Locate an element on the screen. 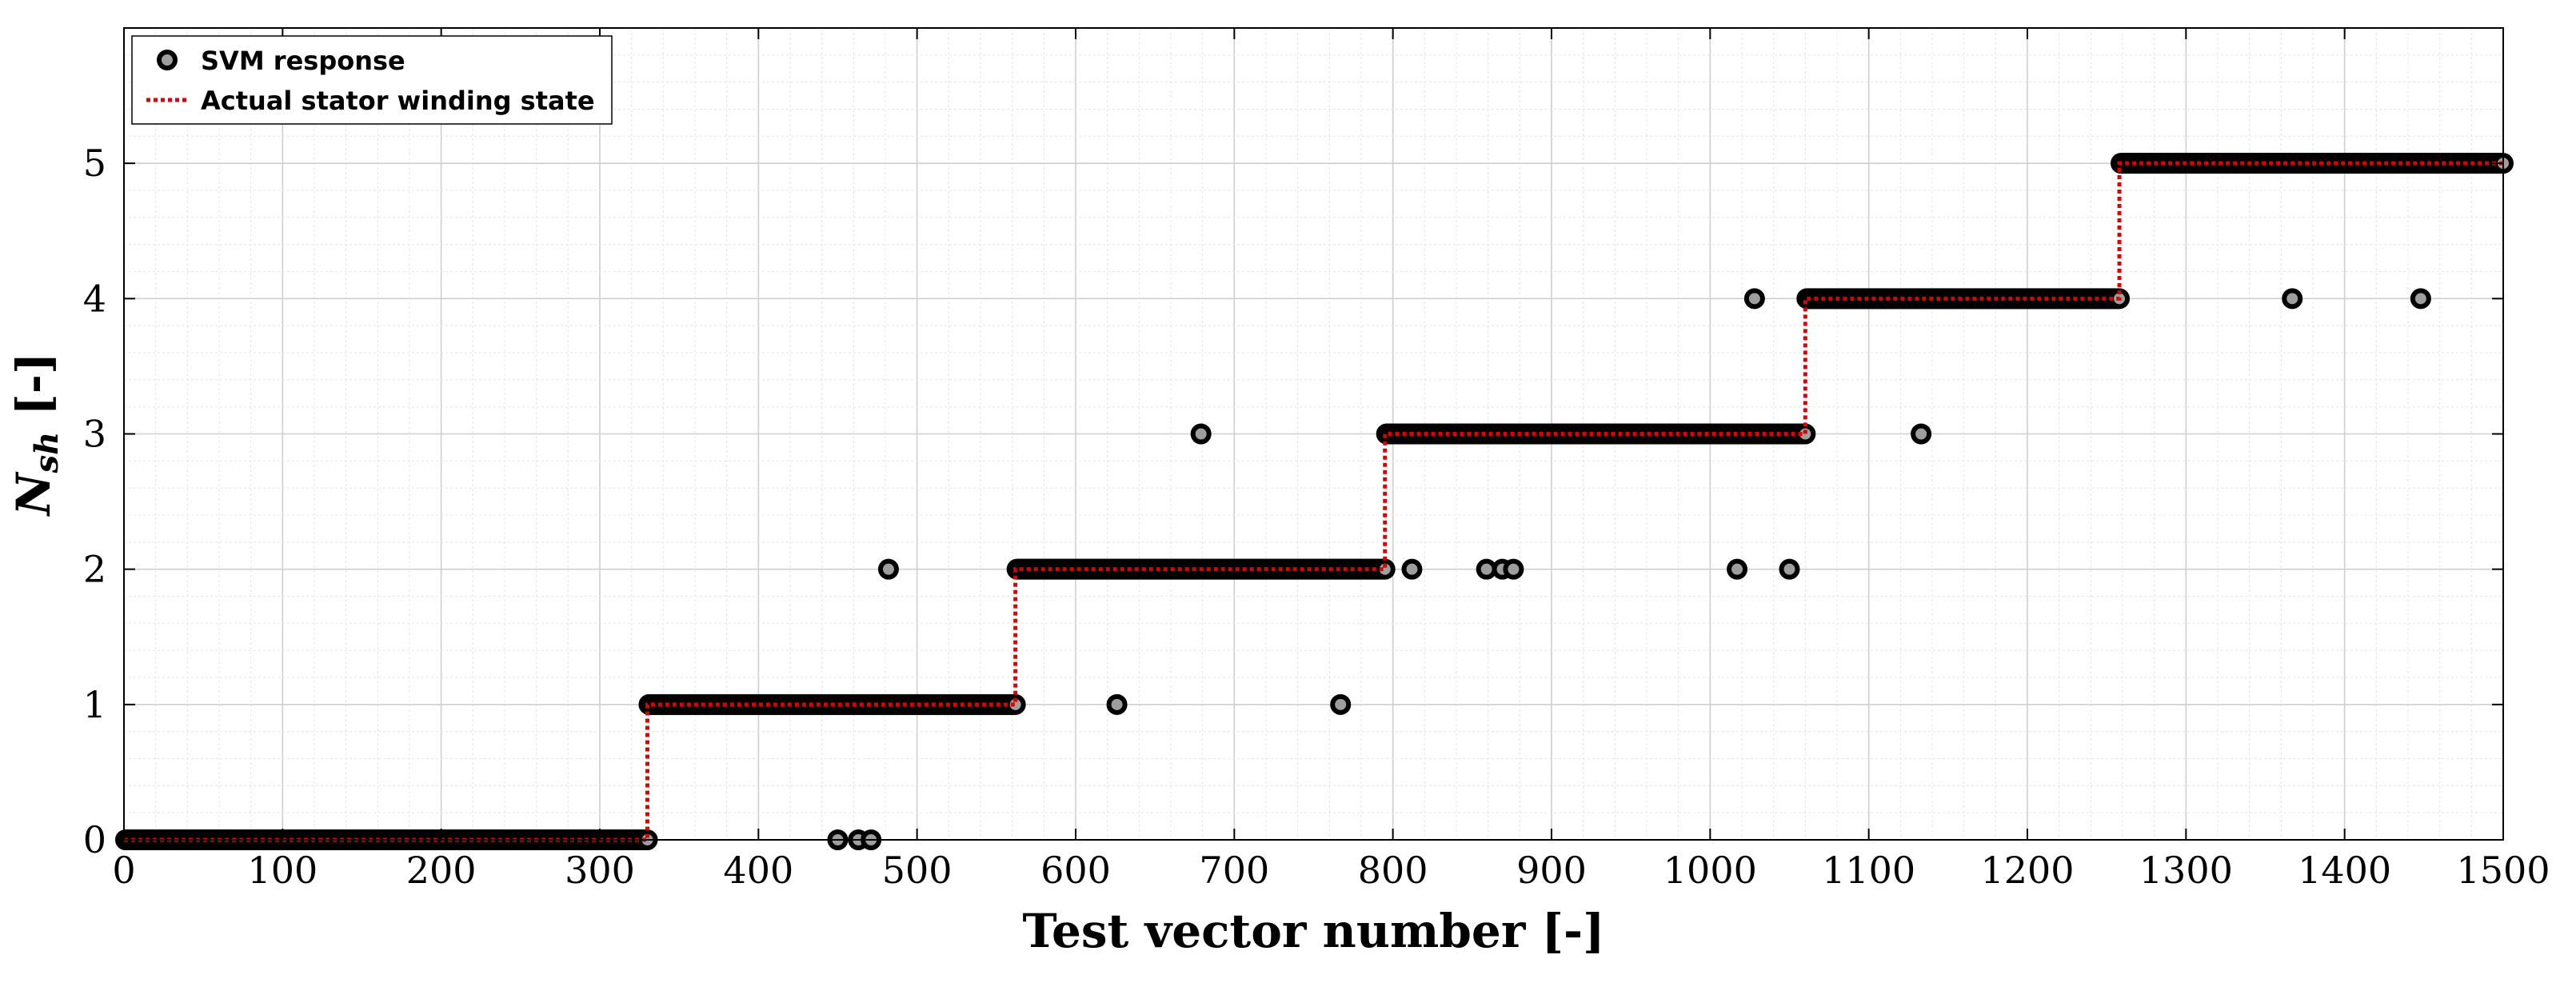 The height and width of the screenshot is (991, 2576). x-tick-label: 300 is located at coordinates (600, 870).